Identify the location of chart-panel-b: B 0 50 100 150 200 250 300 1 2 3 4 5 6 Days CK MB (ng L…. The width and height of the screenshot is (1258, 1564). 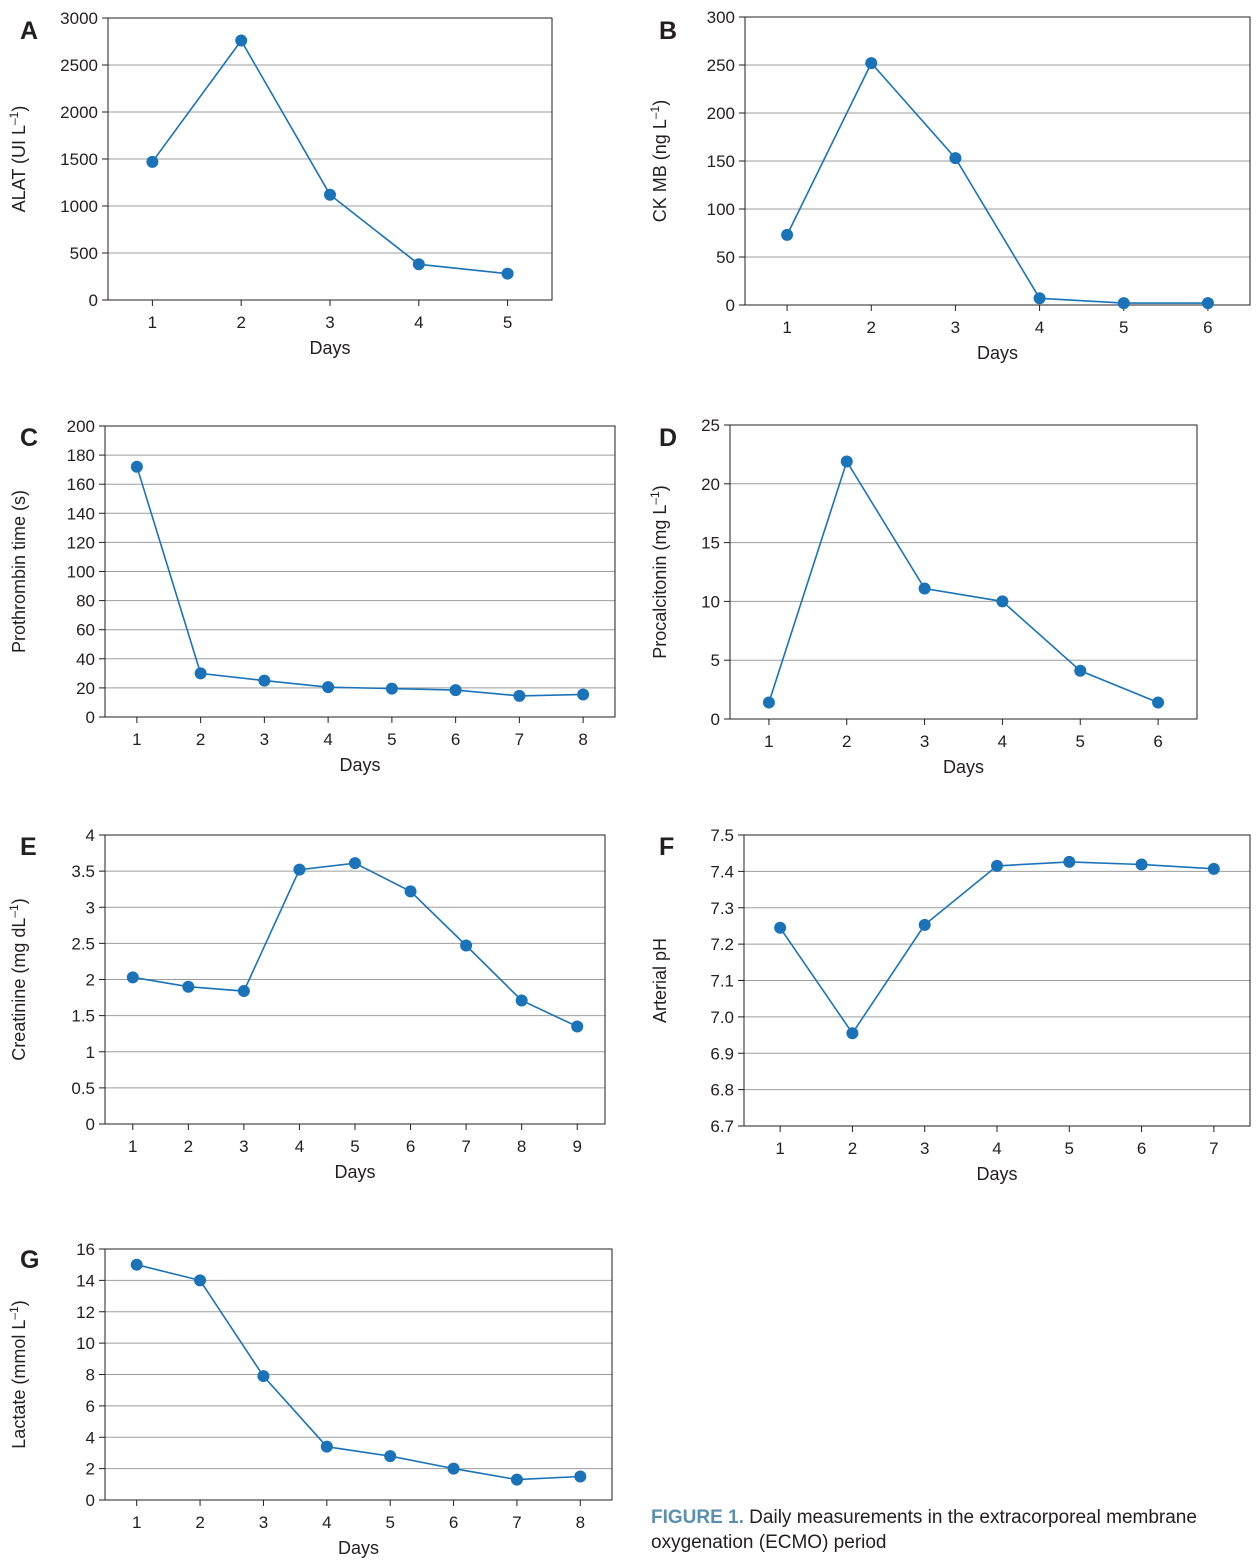
(949, 185).